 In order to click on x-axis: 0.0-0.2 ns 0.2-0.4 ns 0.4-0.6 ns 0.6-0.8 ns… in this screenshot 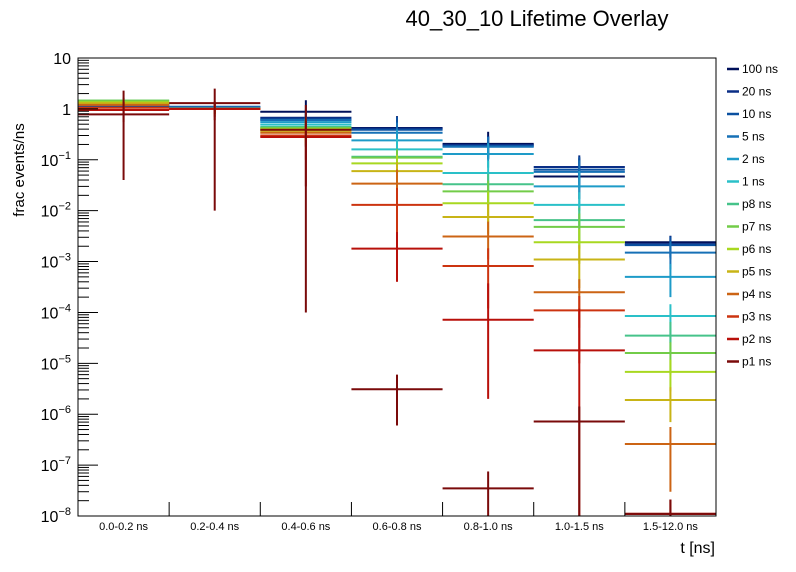, I will do `click(398, 517)`.